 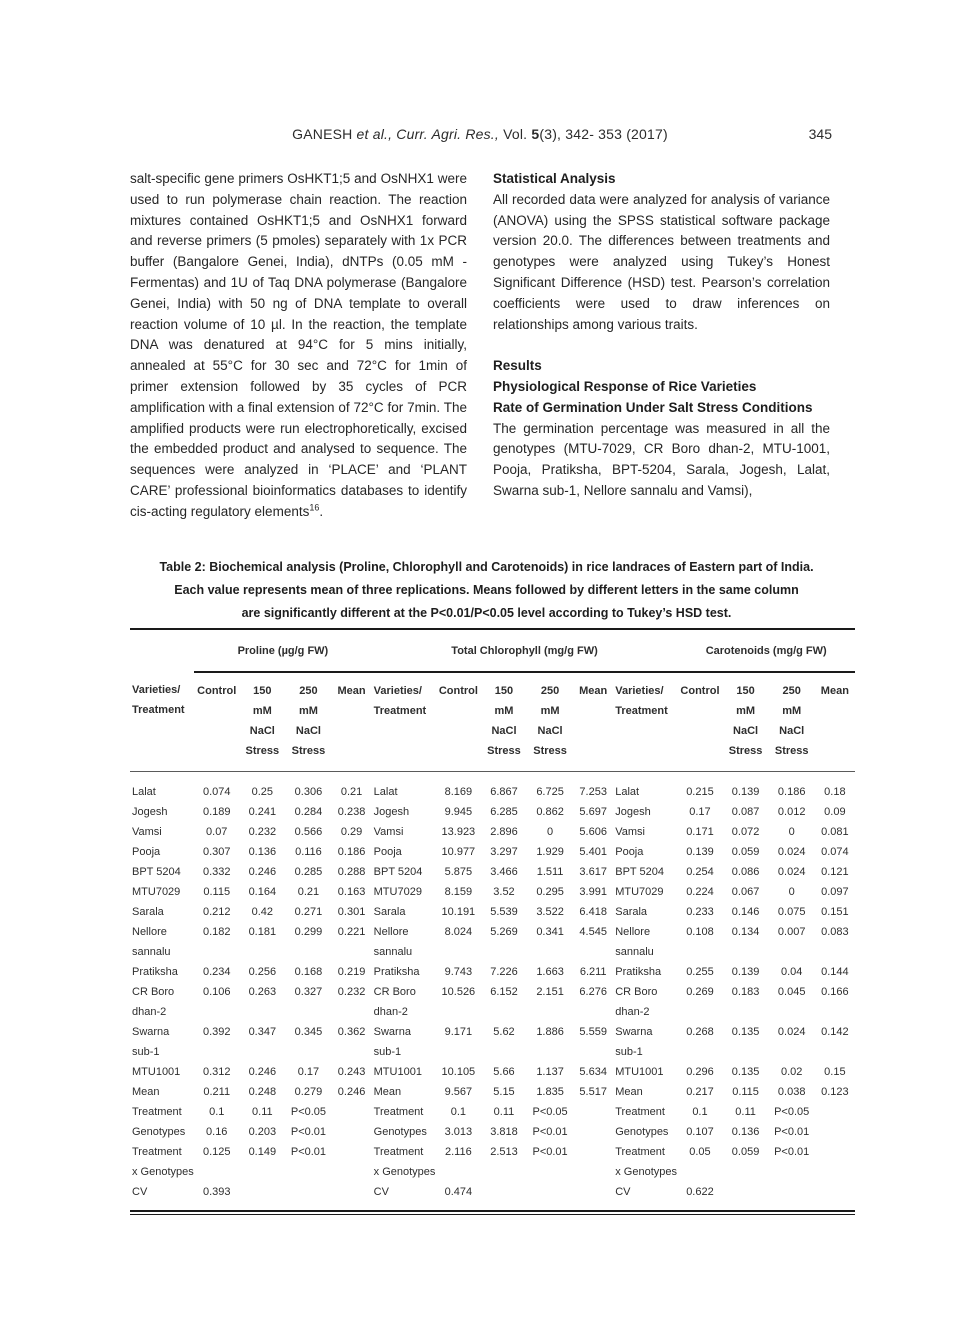 What do you see at coordinates (625, 386) in the screenshot?
I see `physiological-response-subheading: Physiological Response of Rice Varieties` at bounding box center [625, 386].